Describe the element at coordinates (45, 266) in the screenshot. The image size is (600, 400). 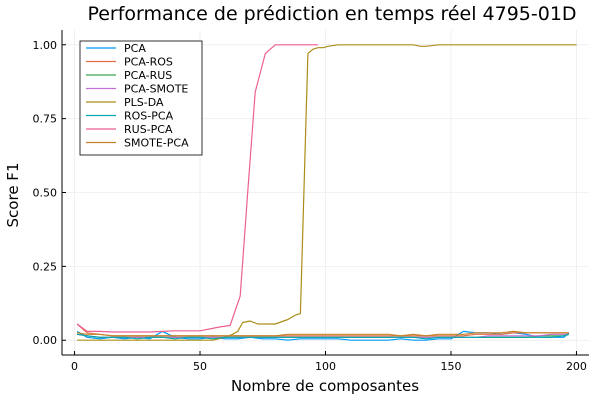
I see `y-tick-label: 0.25` at that location.